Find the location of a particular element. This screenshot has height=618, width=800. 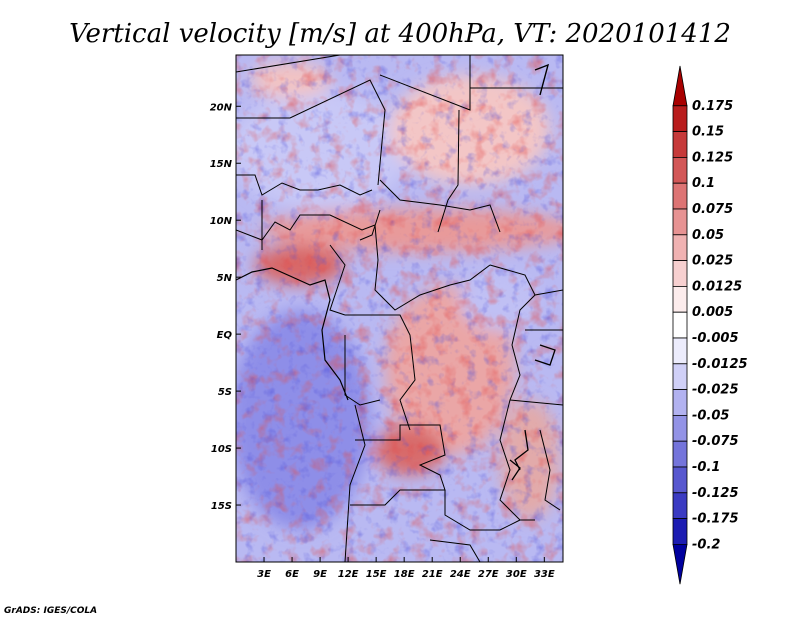

colorbar-top-arrow is located at coordinates (680, 86).